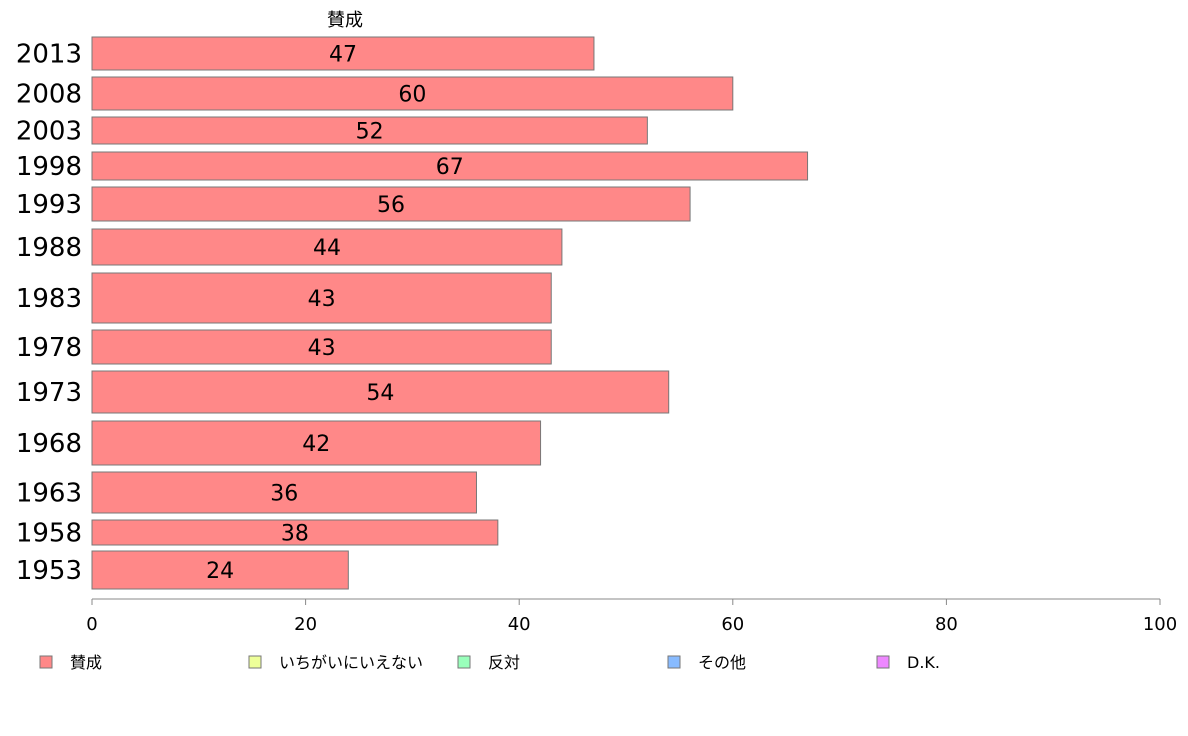 The image size is (1188, 736). What do you see at coordinates (631, 616) in the screenshot?
I see `x-axis: 0 20 40 60 80 100` at bounding box center [631, 616].